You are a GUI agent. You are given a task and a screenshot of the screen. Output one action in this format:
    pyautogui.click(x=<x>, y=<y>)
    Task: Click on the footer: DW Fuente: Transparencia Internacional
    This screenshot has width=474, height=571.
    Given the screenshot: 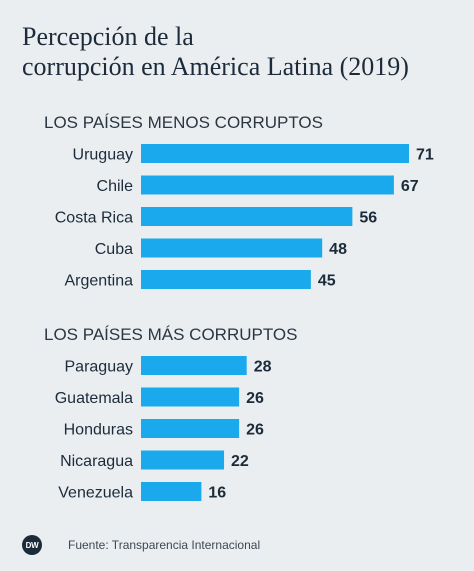 What is the action you would take?
    pyautogui.click(x=141, y=545)
    